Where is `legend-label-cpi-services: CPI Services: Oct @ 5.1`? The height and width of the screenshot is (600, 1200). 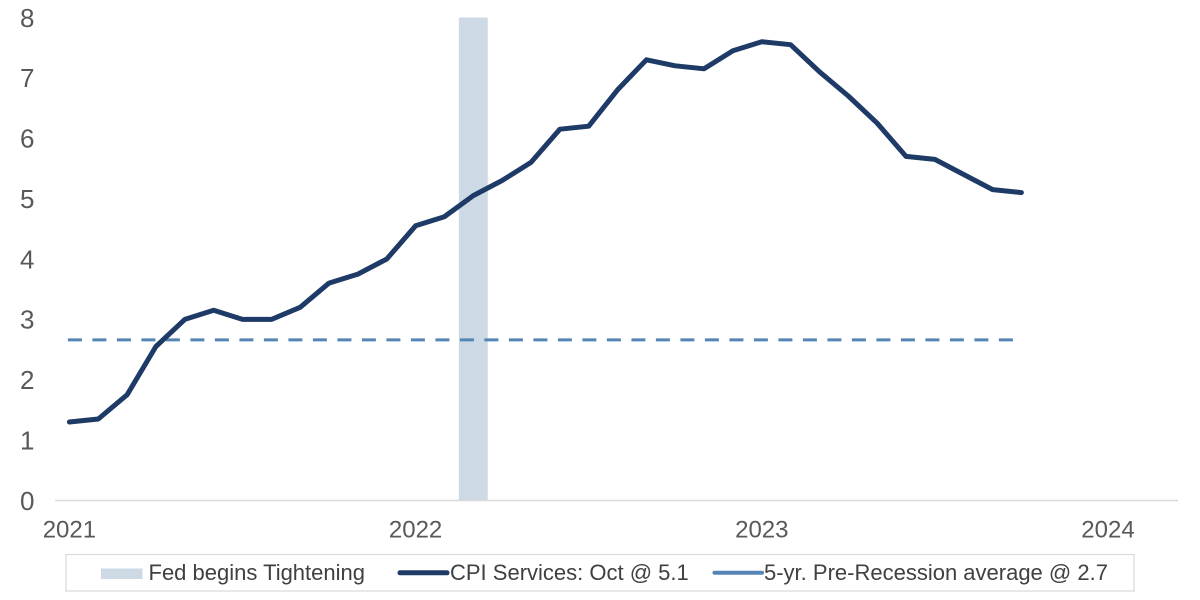
legend-label-cpi-services: CPI Services: Oct @ 5.1 is located at coordinates (569, 572).